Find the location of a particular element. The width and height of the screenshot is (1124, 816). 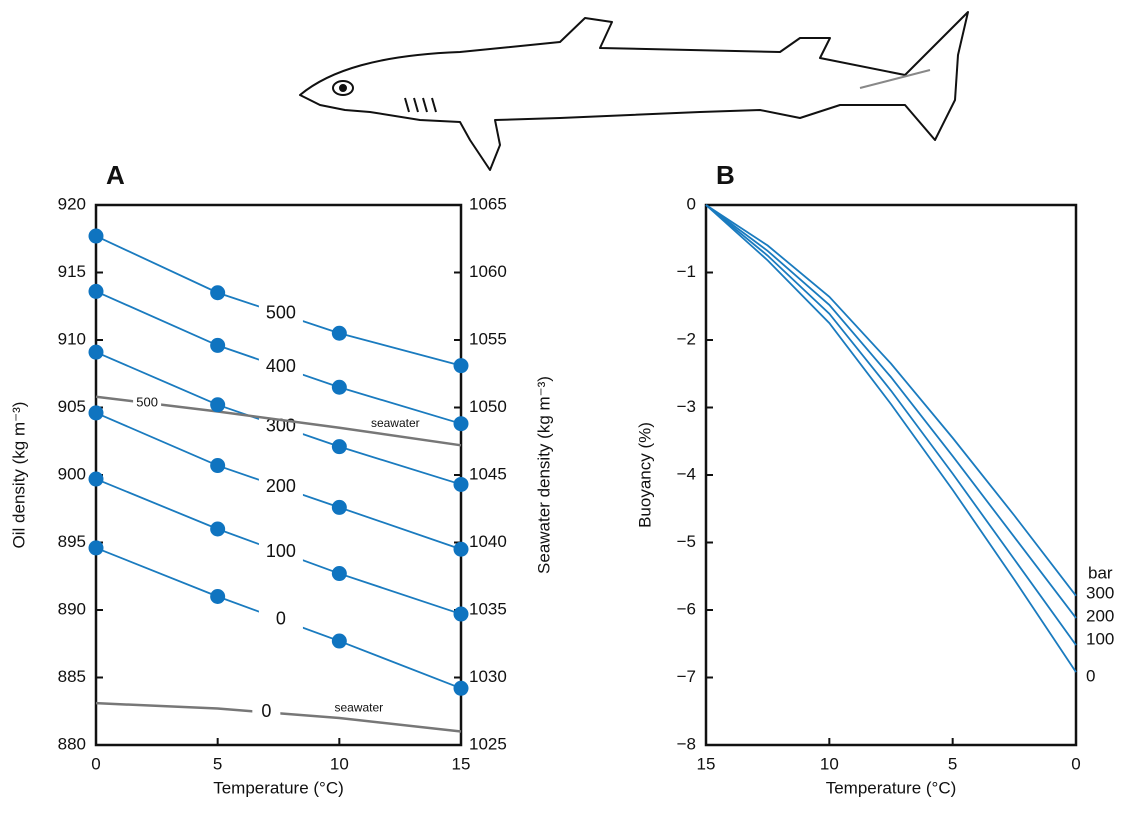

y2-tick-label: 1060 is located at coordinates (488, 271).